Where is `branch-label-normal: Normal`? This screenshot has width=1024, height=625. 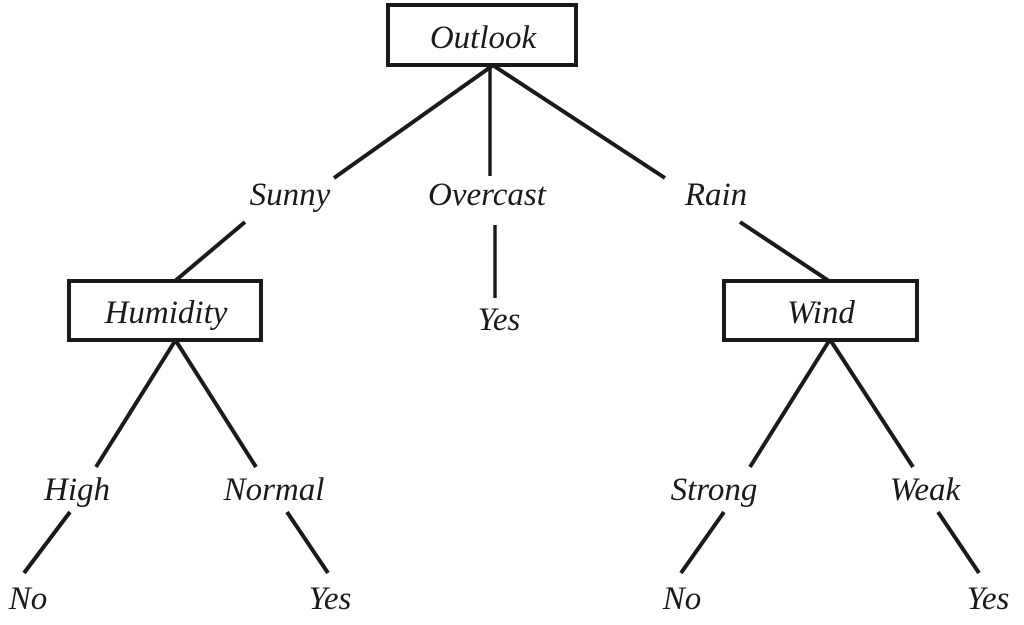 branch-label-normal: Normal is located at coordinates (274, 490).